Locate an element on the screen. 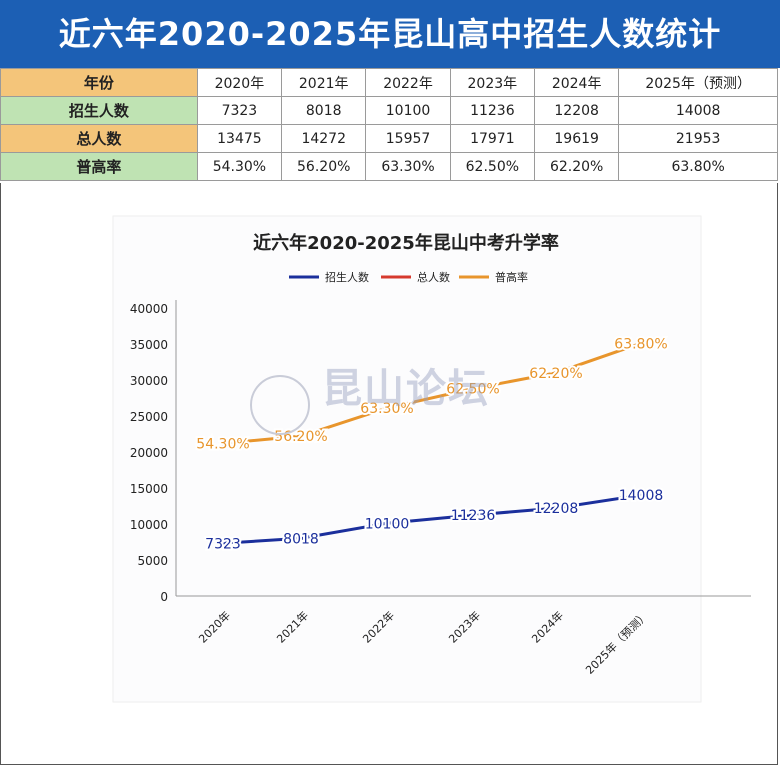 This screenshot has height=768, width=780. data-label: 11236 is located at coordinates (473, 516).